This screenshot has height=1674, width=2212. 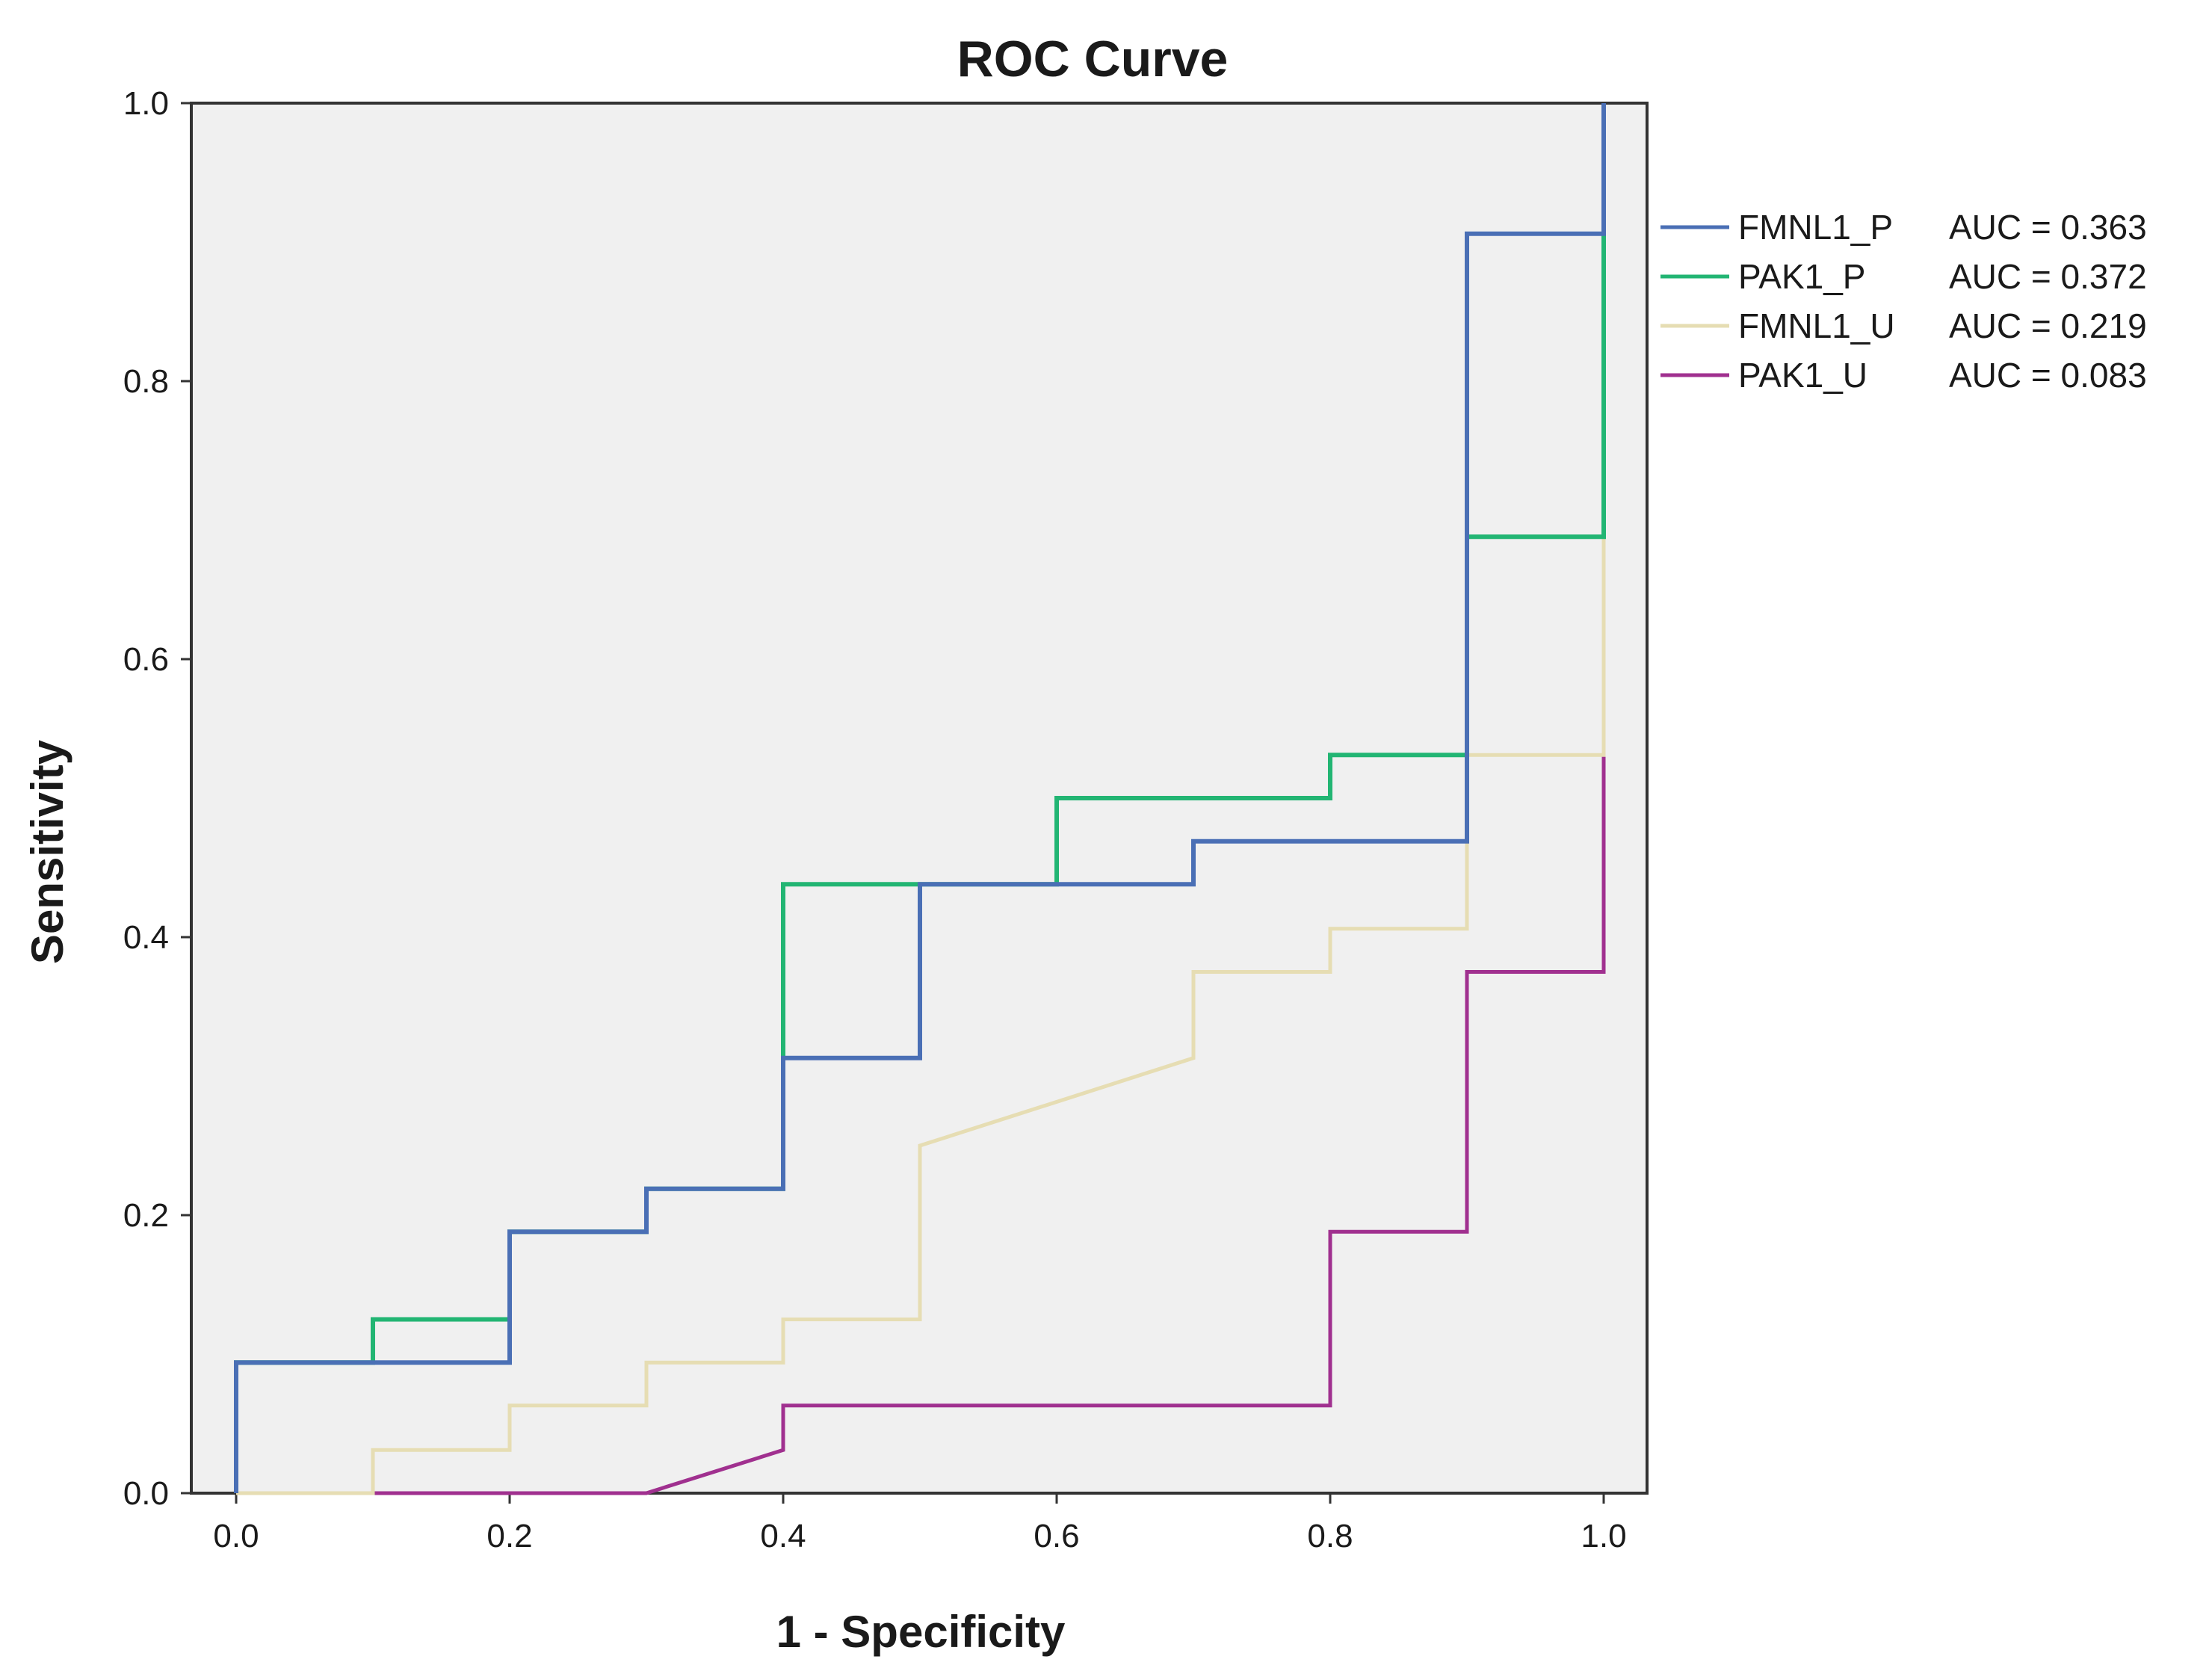 I want to click on x-axis: 0.0 0.2 0.4 0.6 0.8 1.0, so click(x=920, y=1523).